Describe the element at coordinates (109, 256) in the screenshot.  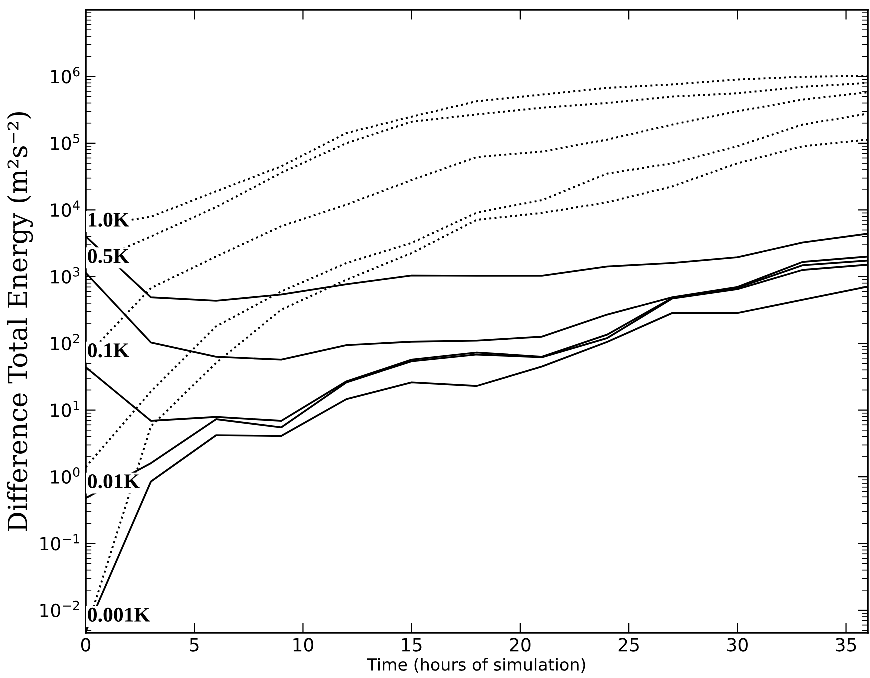
I see `series-label: 0.5K` at that location.